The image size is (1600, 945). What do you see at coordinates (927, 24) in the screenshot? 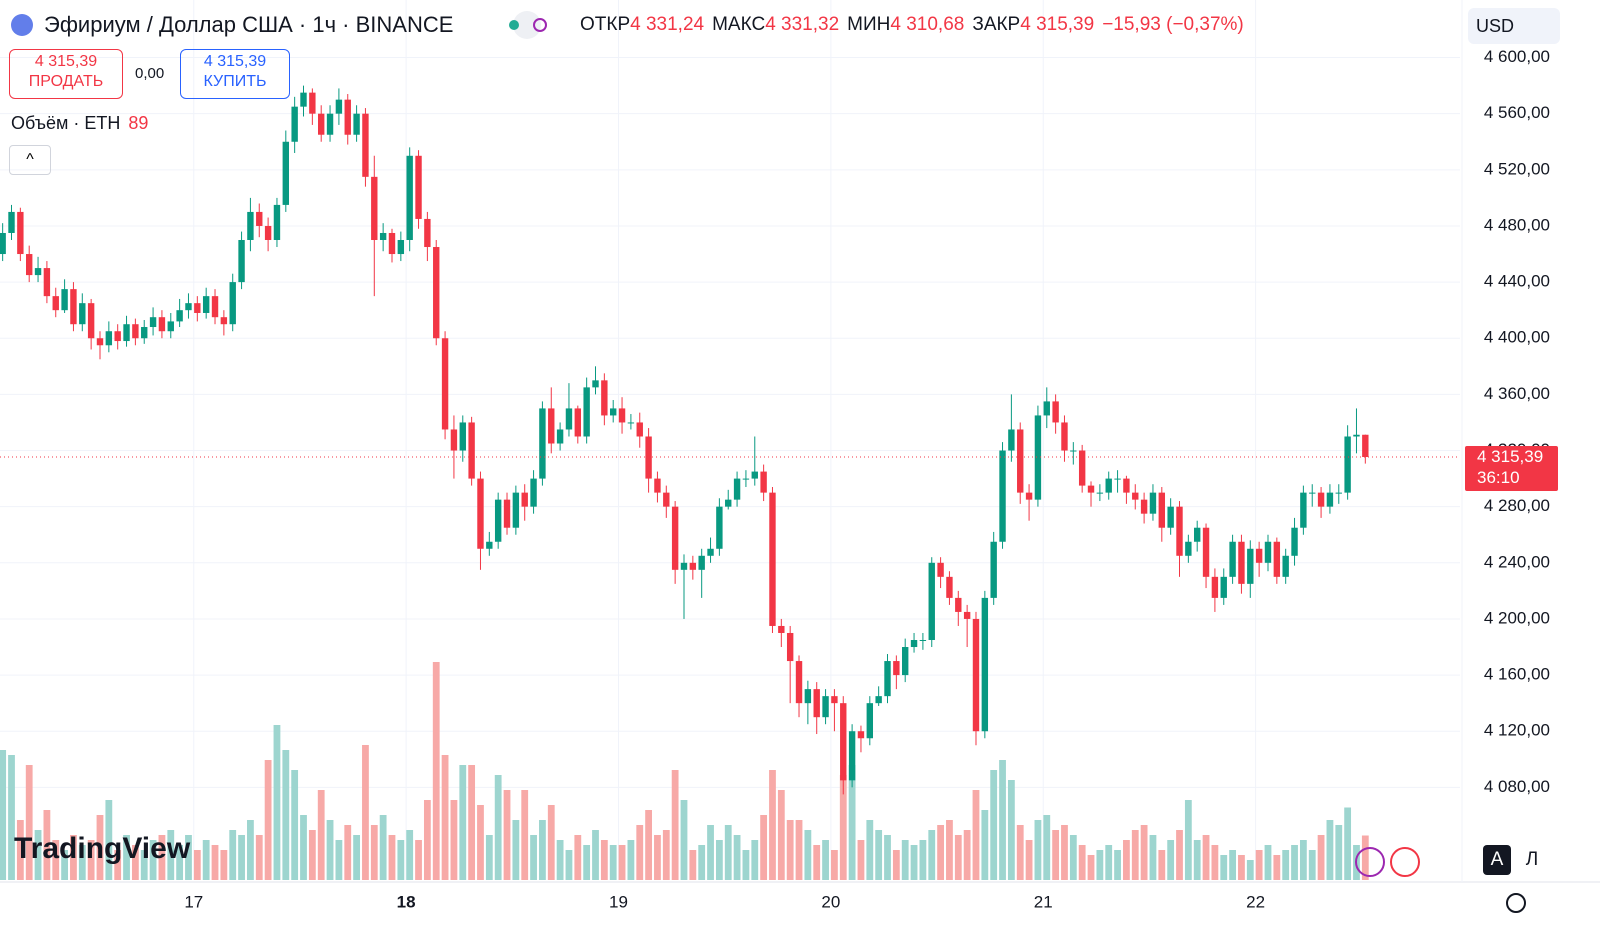
I see `ohlc-value: 4 310,68` at bounding box center [927, 24].